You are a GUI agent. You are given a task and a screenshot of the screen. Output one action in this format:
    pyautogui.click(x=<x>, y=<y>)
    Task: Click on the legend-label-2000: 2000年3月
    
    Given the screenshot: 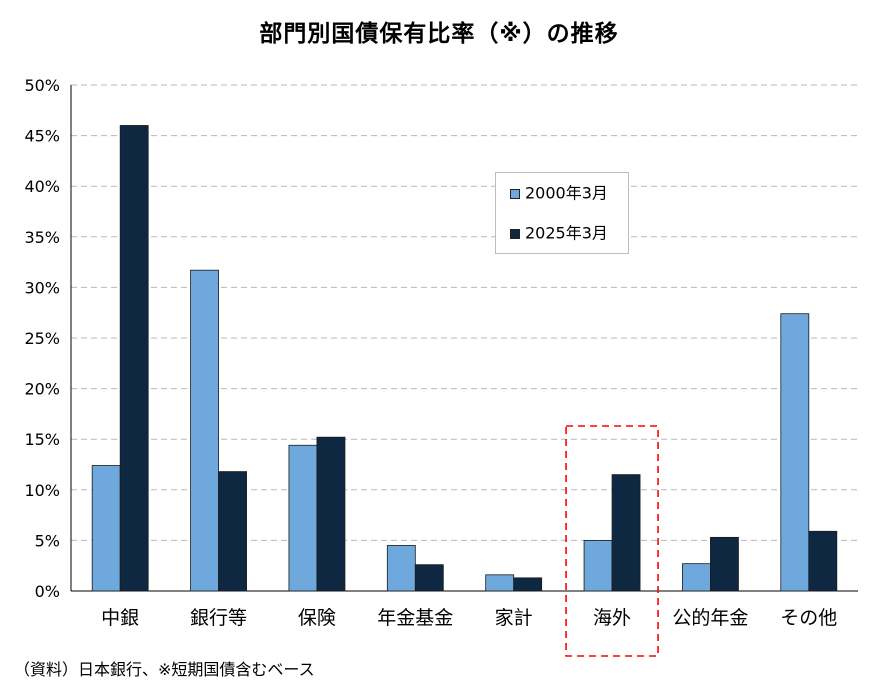 What is the action you would take?
    pyautogui.click(x=566, y=193)
    